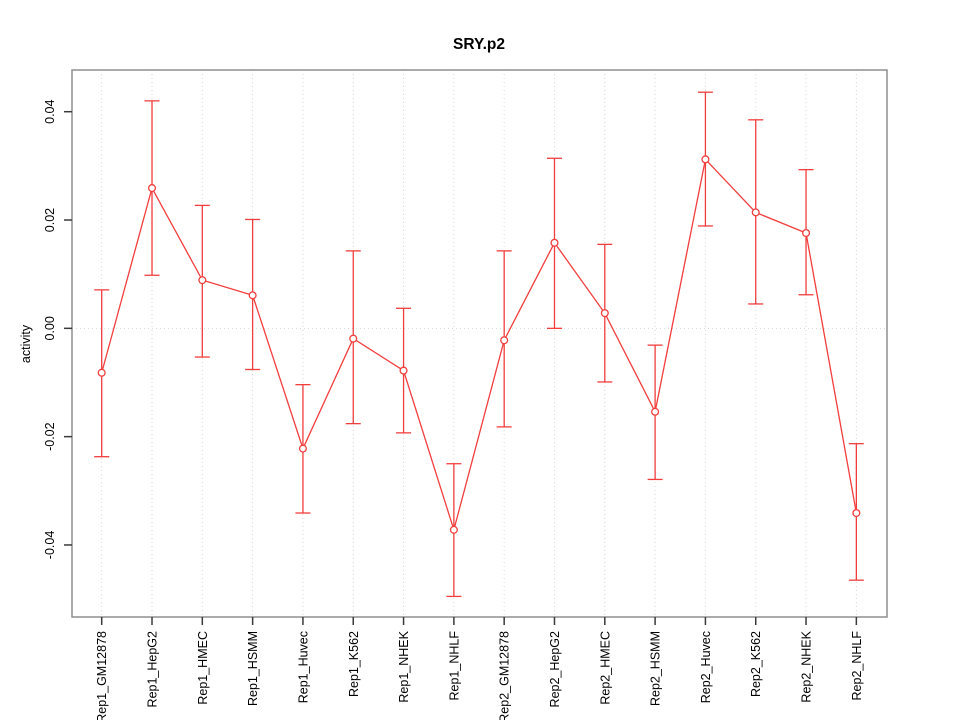 The width and height of the screenshot is (960, 720). I want to click on x-tick-label: Rep2_NHLF, so click(857, 666).